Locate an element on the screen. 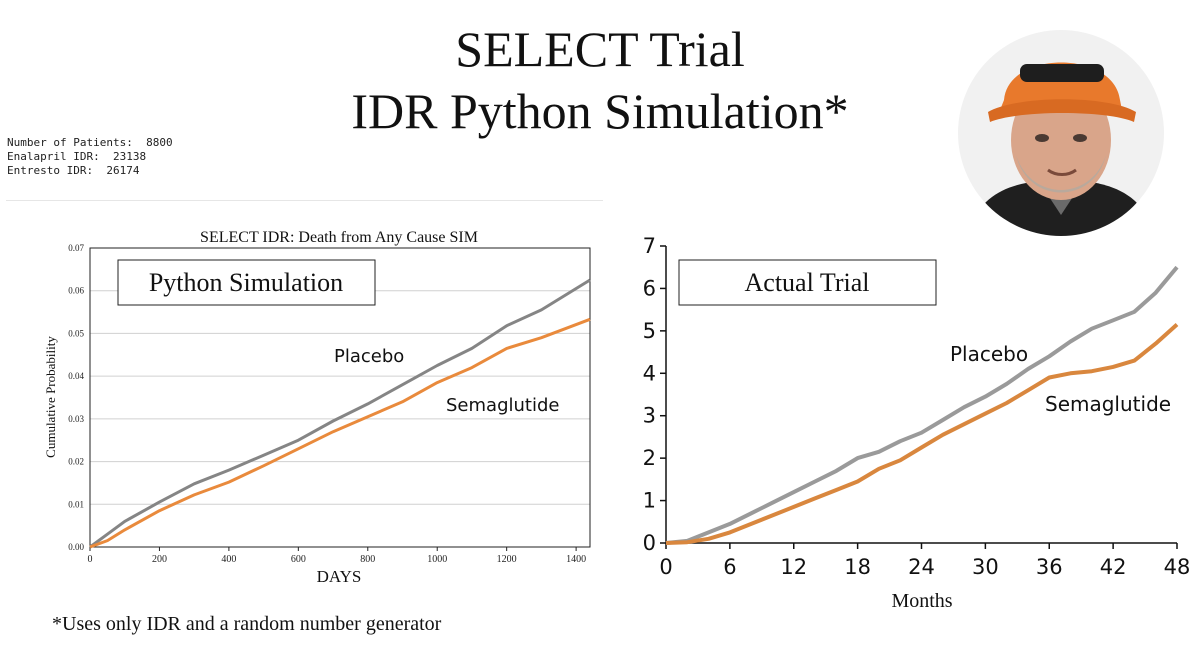 The height and width of the screenshot is (661, 1200). y-tick-label: 0.06 is located at coordinates (76, 291).